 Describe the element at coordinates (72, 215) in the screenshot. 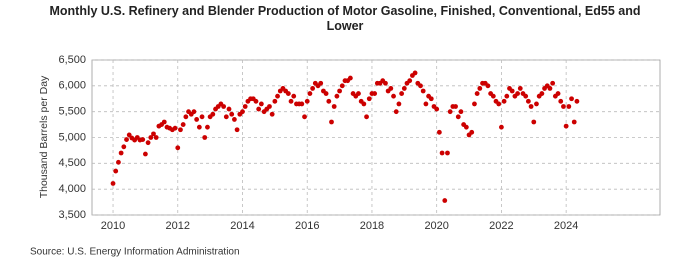

I see `y-tick-label: 3,500` at that location.